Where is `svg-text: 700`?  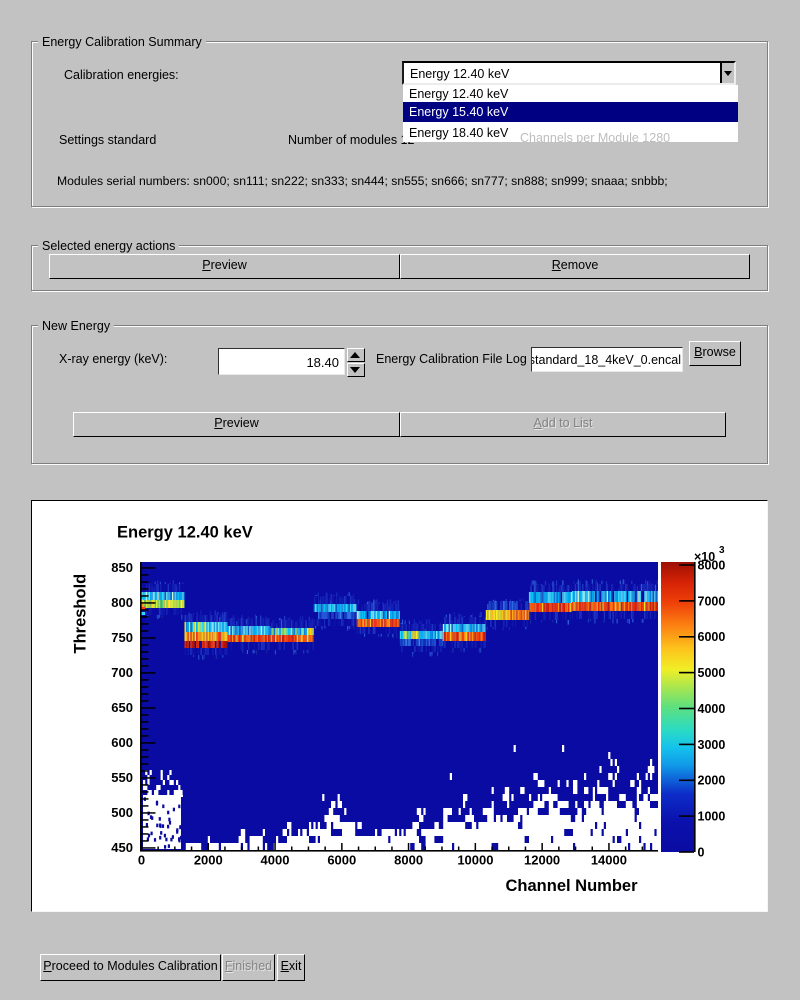
svg-text: 700 is located at coordinates (122, 672).